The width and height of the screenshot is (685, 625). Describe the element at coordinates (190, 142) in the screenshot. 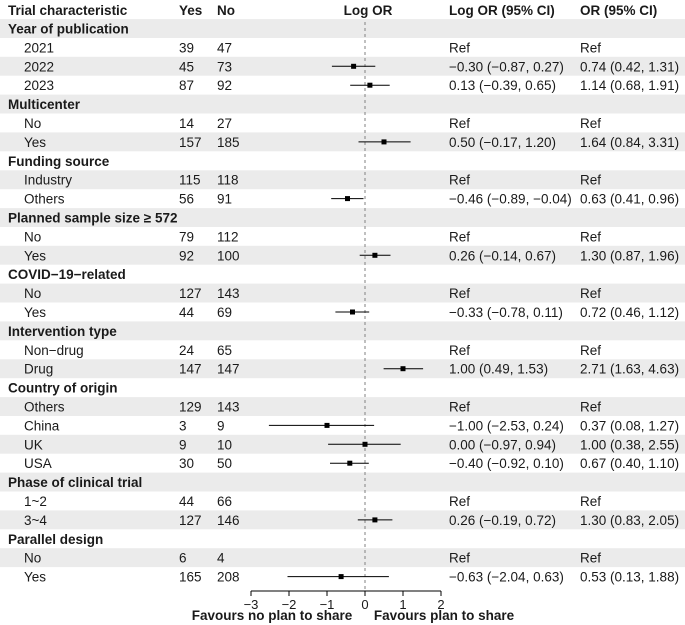

I see `row-yes-count: 157` at that location.